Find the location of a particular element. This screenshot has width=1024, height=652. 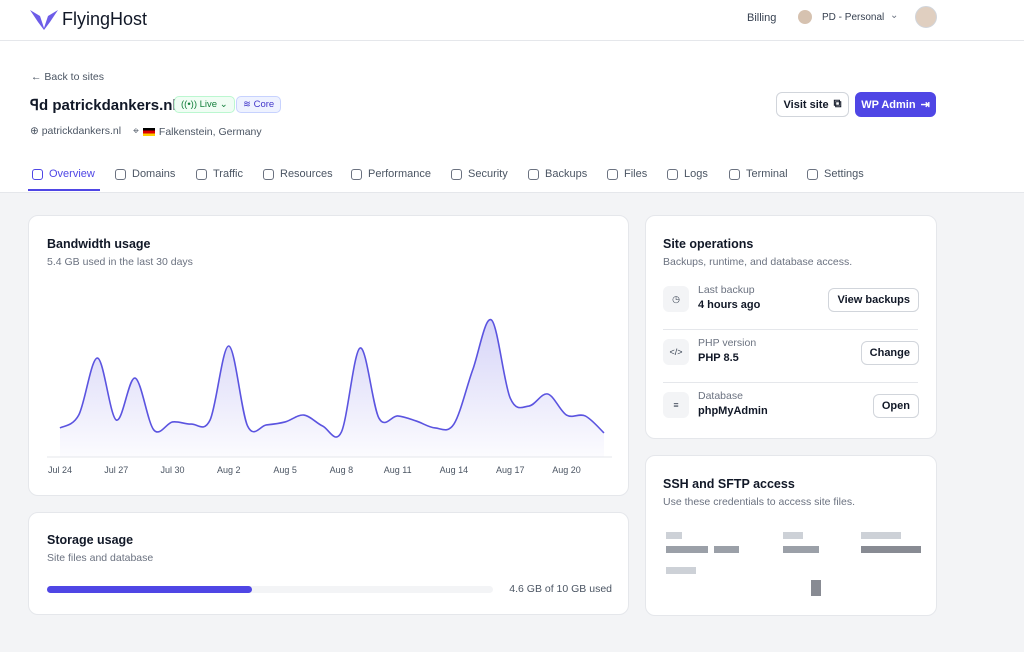

site-title: ꟼd patrickdankers.nl is located at coordinates (103, 105).